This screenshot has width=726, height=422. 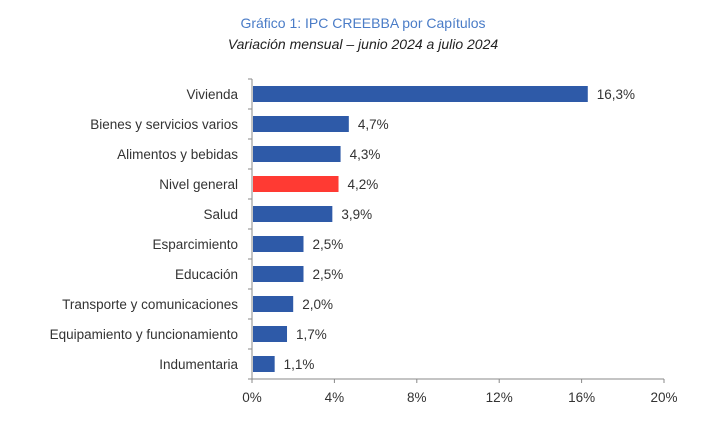 I want to click on category-label: Indumentaria, so click(x=198, y=364).